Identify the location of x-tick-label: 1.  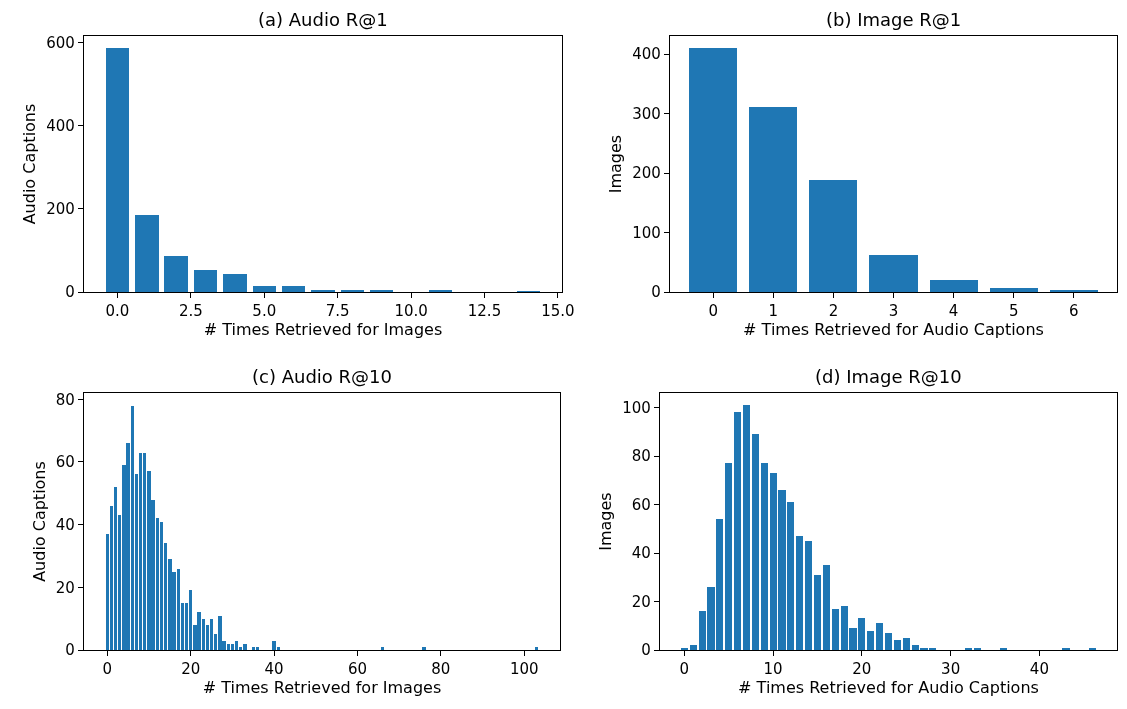
(773, 311).